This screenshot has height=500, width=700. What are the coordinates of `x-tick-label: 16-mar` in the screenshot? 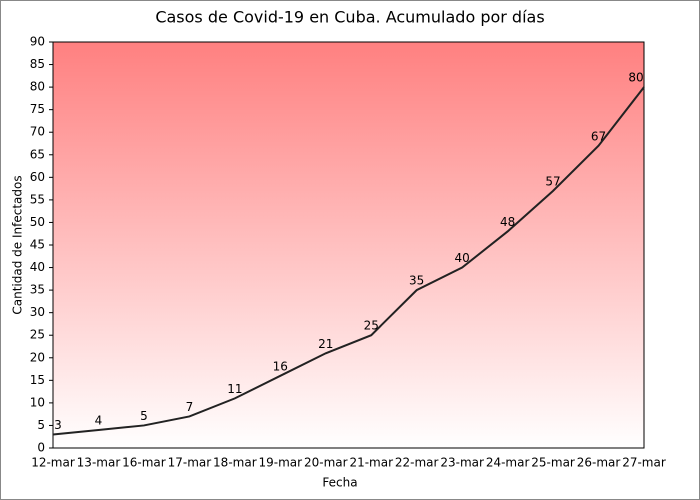 It's located at (144, 463).